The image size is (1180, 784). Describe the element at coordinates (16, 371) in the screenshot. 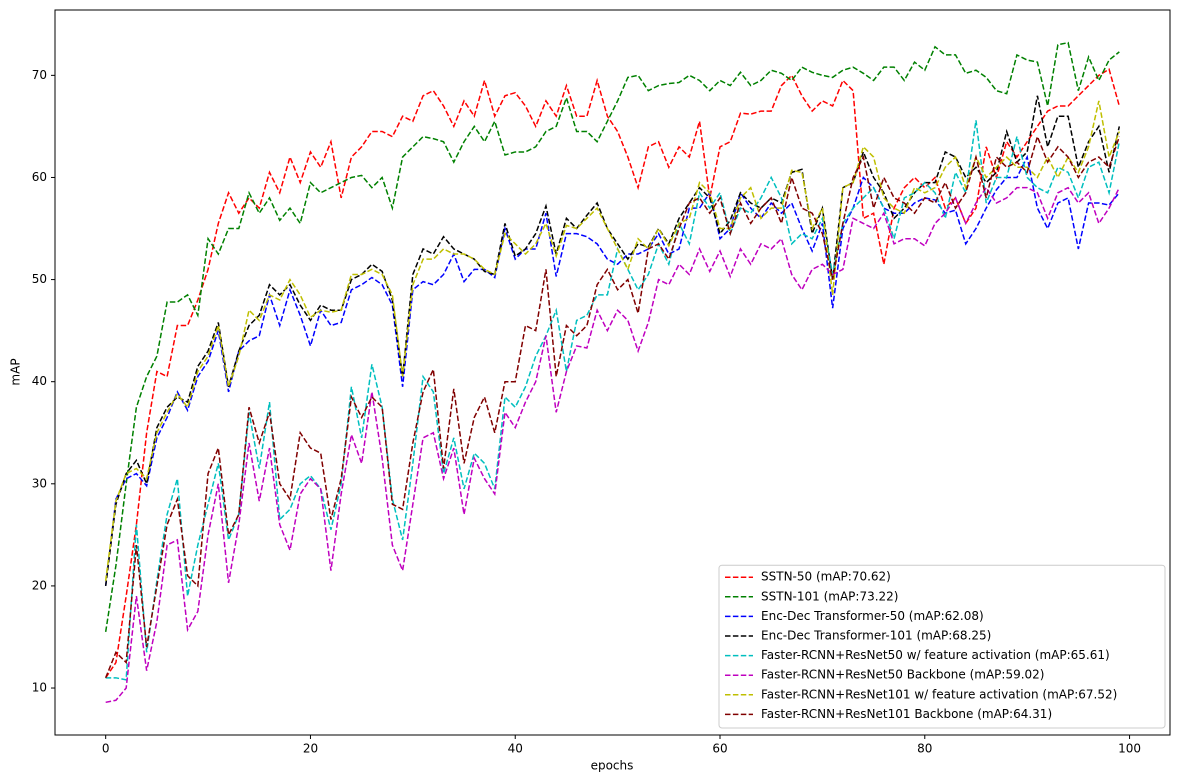

I see `y-axis-label: mAP` at that location.